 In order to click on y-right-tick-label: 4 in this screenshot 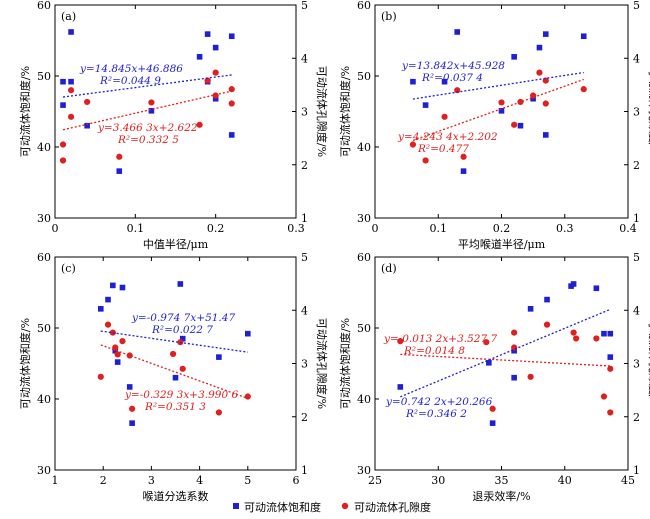, I will do `click(636, 310)`.